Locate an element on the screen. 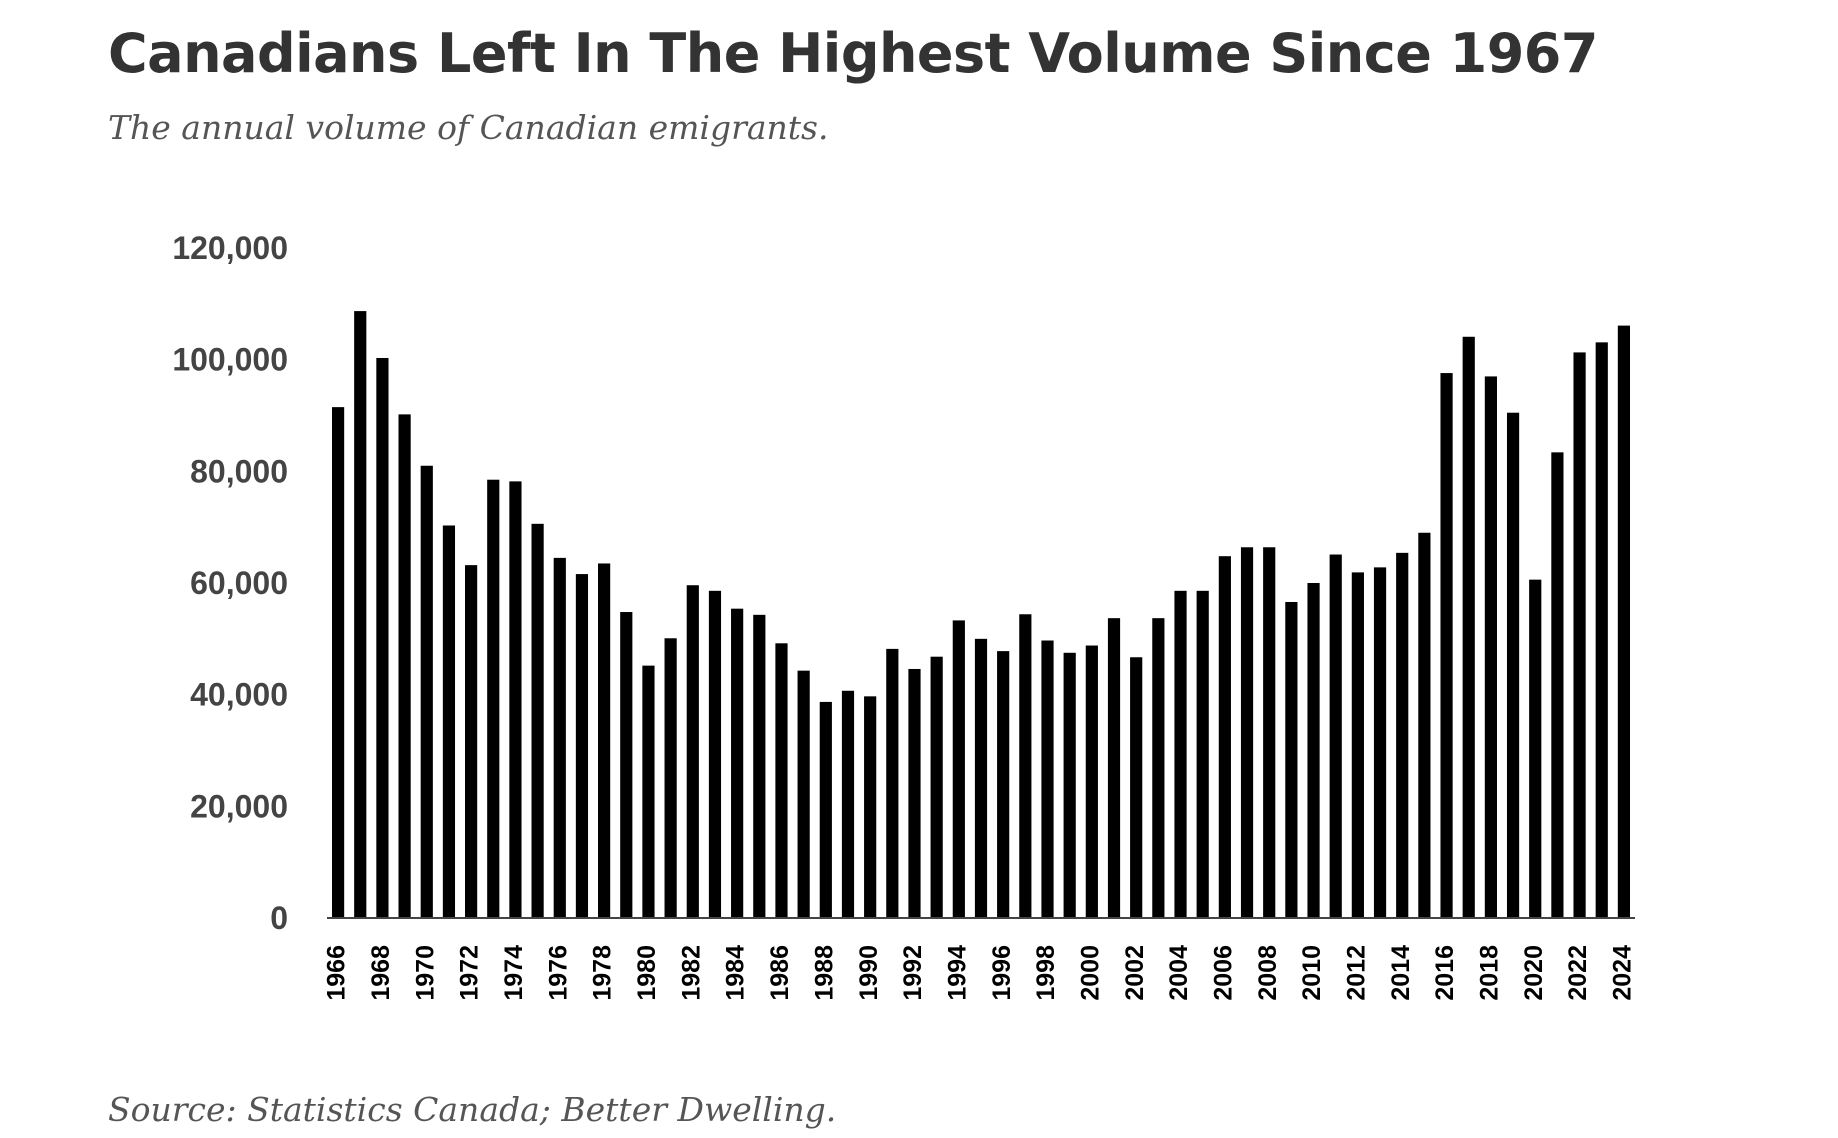  bar-2020 is located at coordinates (1535, 748).